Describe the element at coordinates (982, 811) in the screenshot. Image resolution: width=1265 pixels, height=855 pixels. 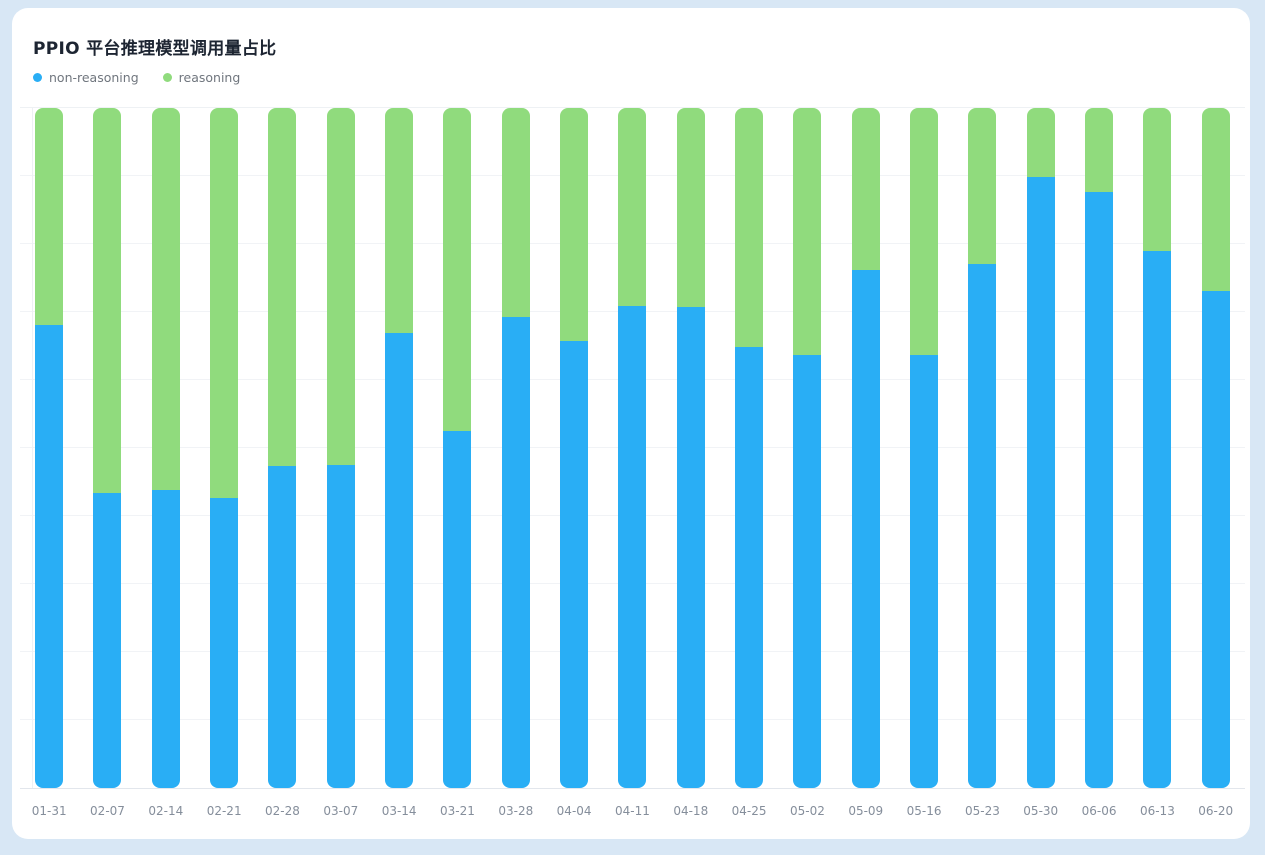
I see `x-tick-label-05-23: 05-23` at that location.